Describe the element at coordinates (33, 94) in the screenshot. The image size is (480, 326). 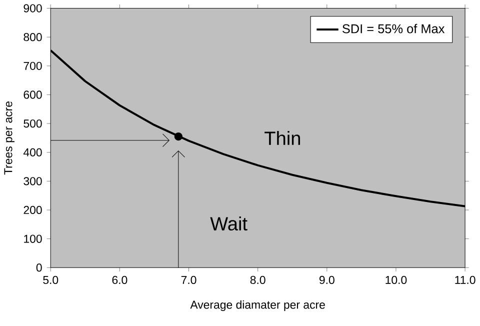
I see `y-tick-label: 600` at that location.